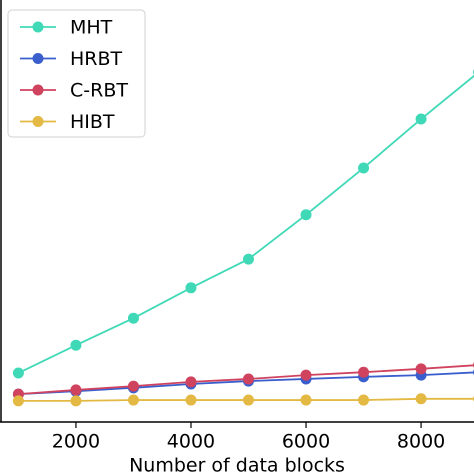 This screenshot has width=474, height=474. What do you see at coordinates (91, 28) in the screenshot?
I see `legend-label: MHT` at bounding box center [91, 28].